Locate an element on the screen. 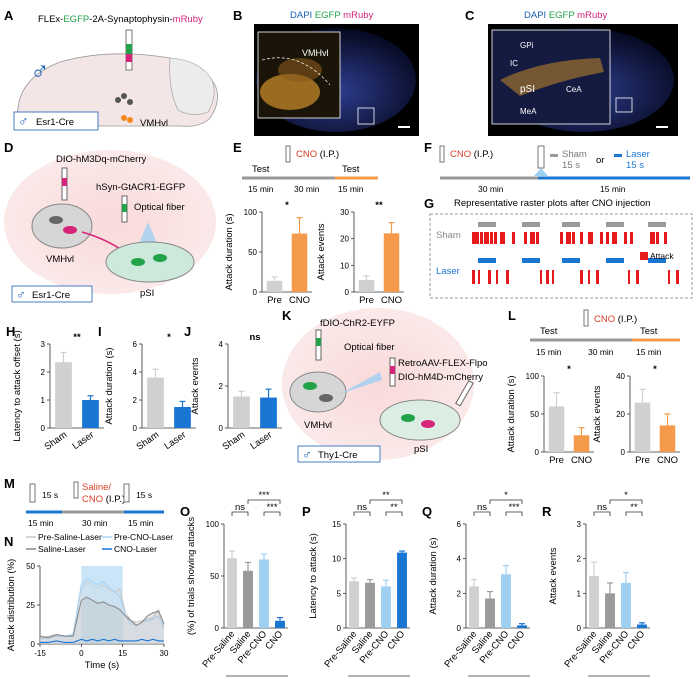  ip-label: (I.P.) is located at coordinates (114, 499).